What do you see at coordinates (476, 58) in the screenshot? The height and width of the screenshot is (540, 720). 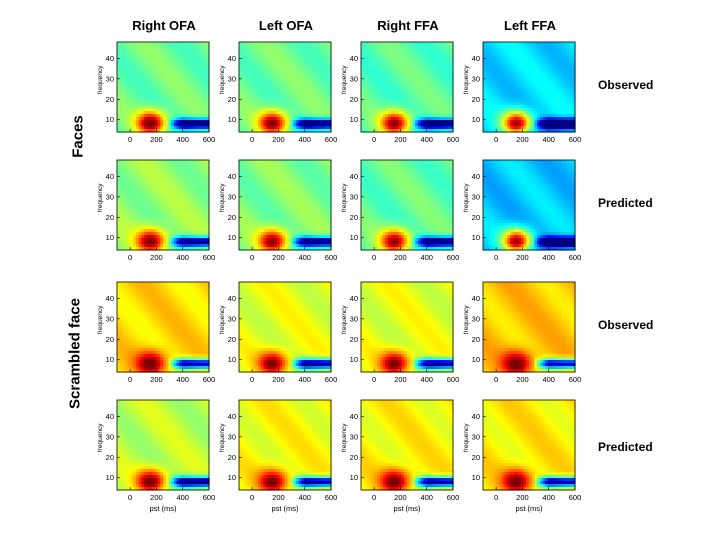 I see `y-tick-label: 40` at bounding box center [476, 58].